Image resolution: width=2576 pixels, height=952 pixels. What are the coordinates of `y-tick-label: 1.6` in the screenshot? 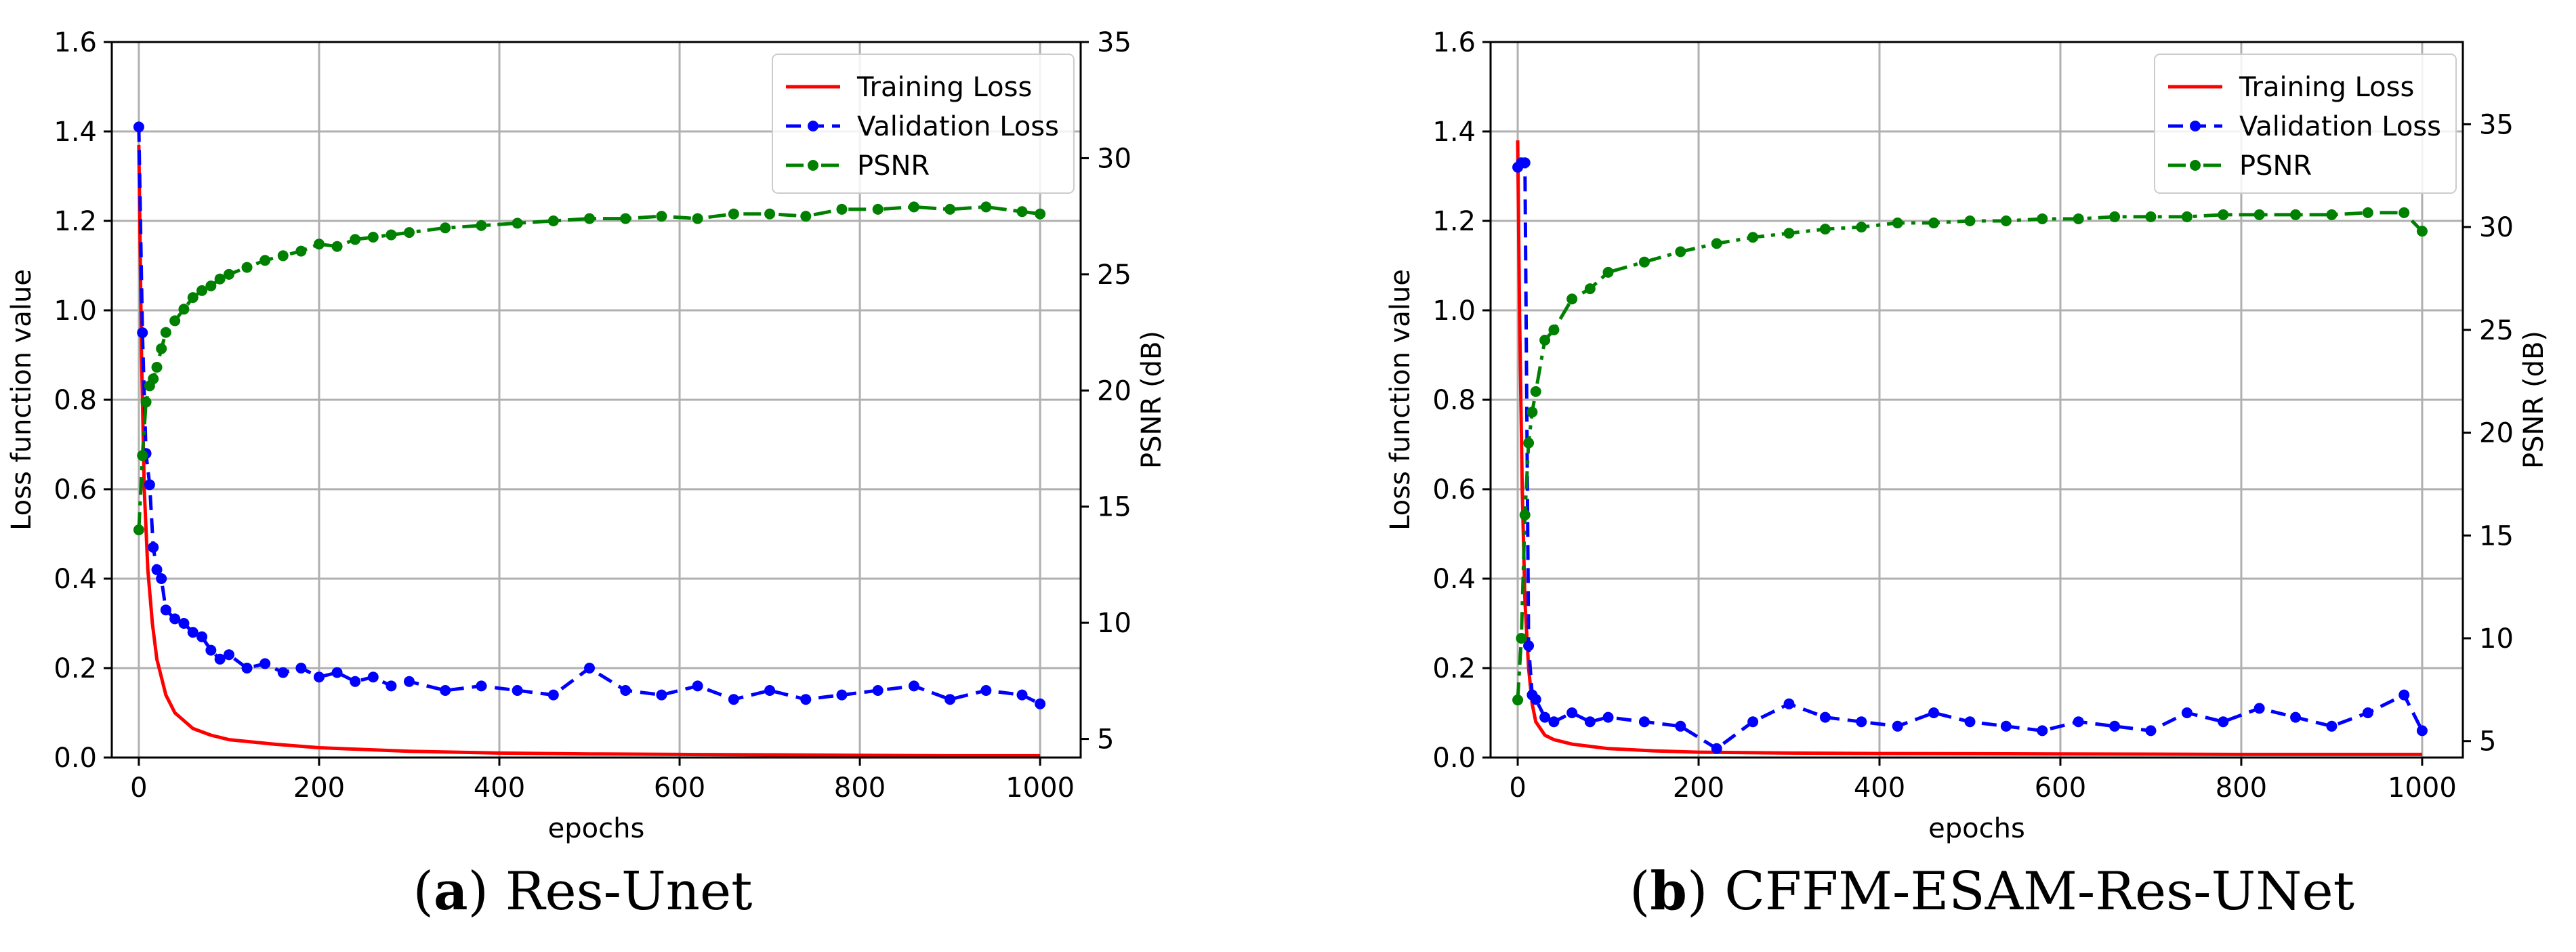 It's located at (1454, 43).